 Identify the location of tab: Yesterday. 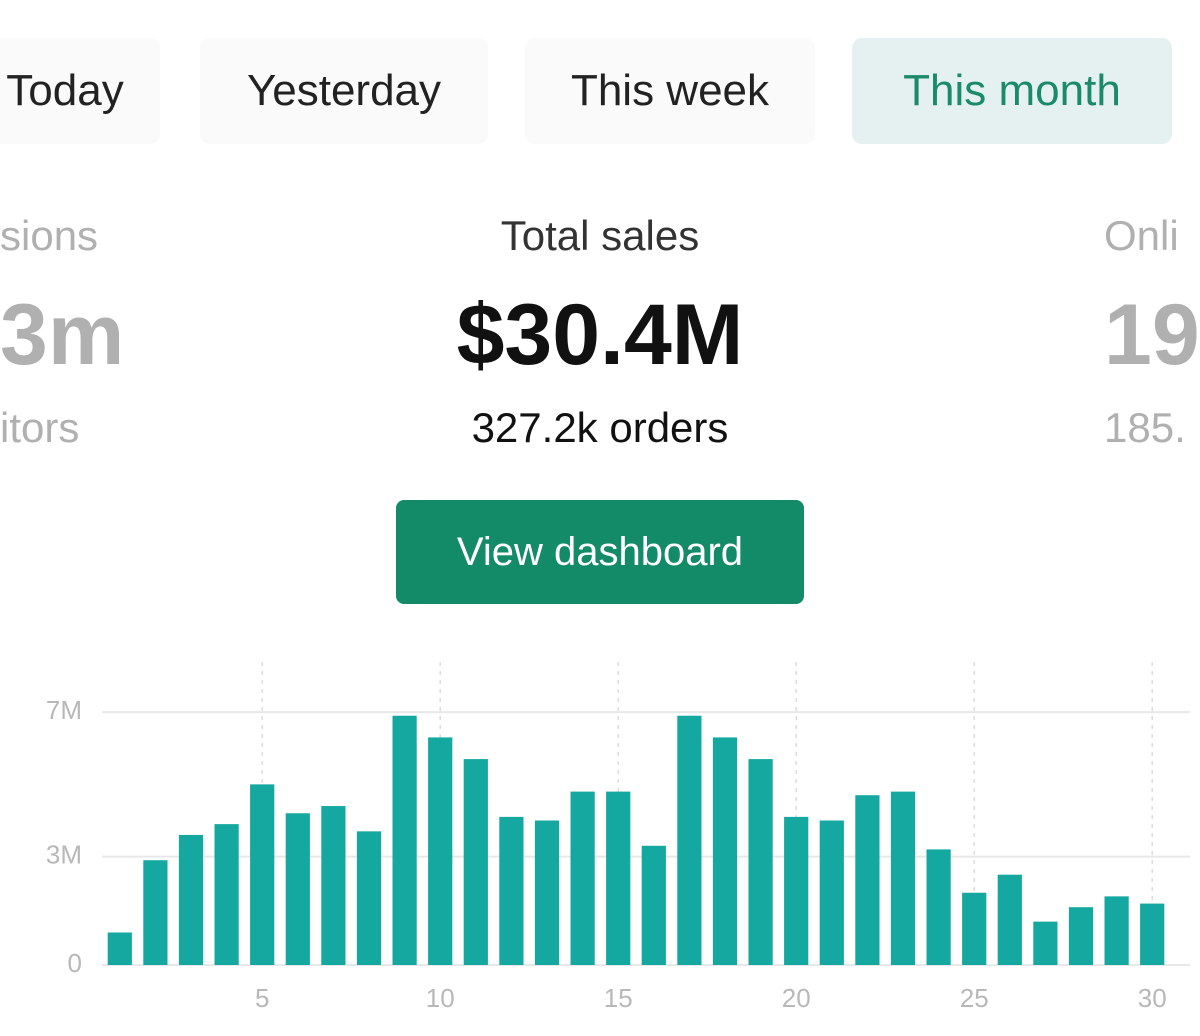
(344, 91).